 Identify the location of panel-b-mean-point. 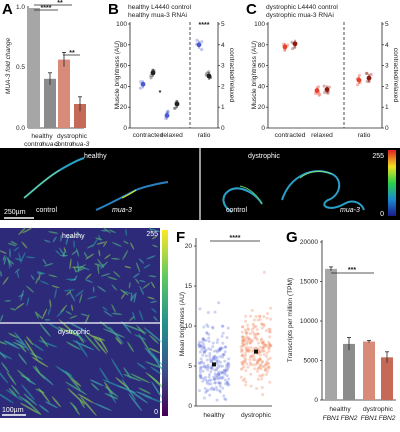
(177, 104).